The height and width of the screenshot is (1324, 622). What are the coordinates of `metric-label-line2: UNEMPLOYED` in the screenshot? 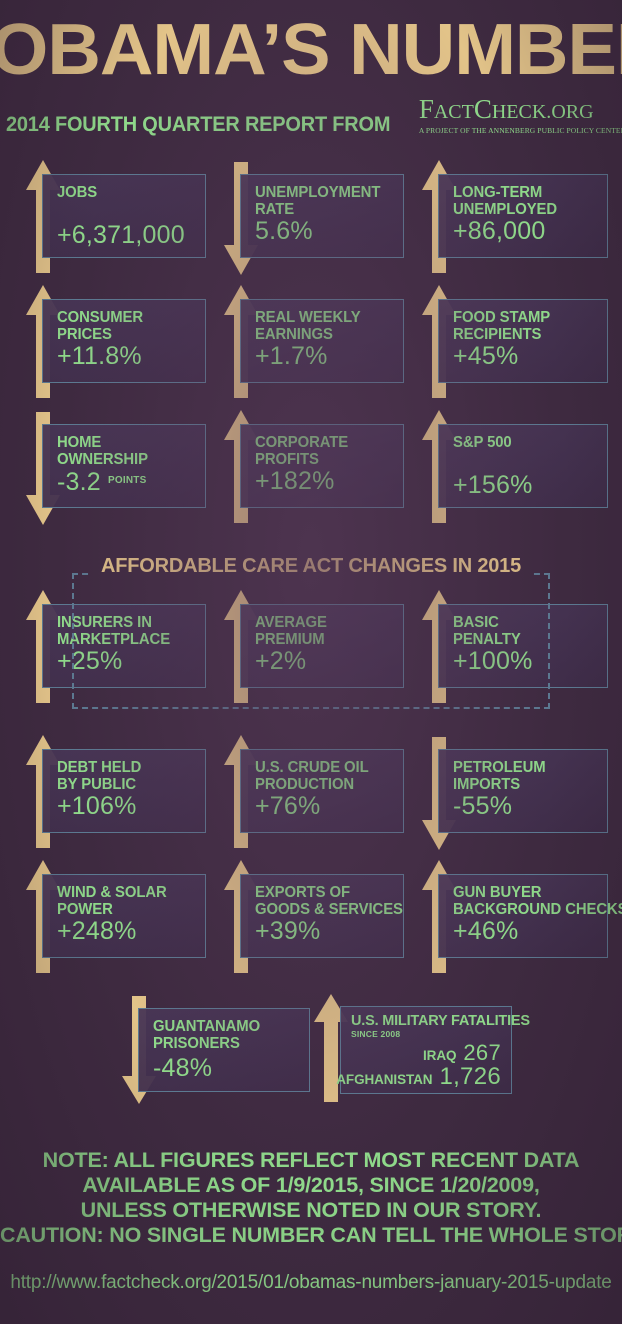 It's located at (505, 209).